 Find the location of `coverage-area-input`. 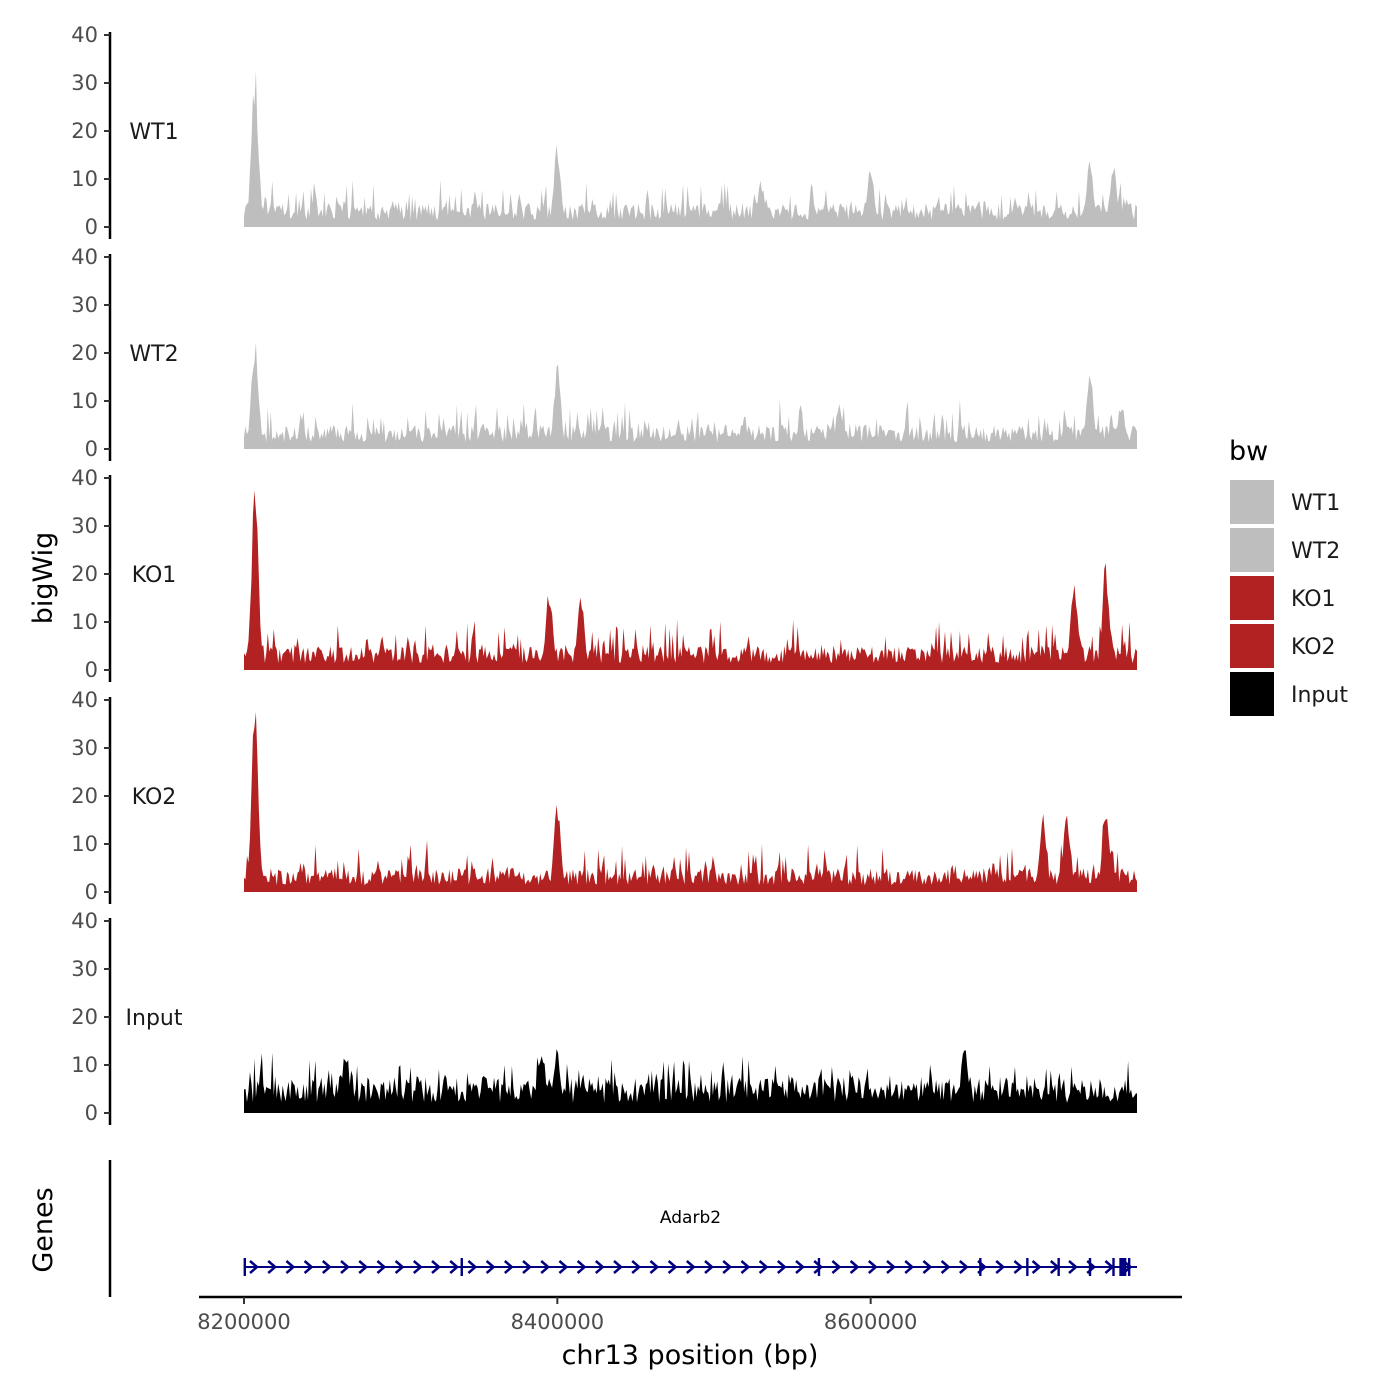

coverage-area-input is located at coordinates (690, 1081).